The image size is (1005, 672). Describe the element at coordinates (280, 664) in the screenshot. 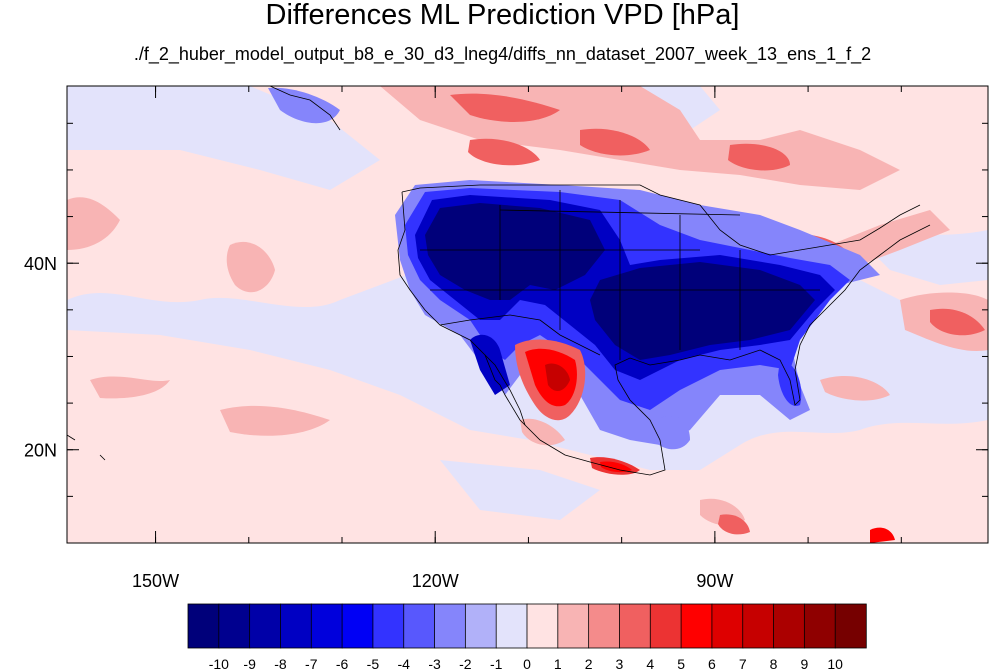

I see `colorbar-label: -8` at that location.